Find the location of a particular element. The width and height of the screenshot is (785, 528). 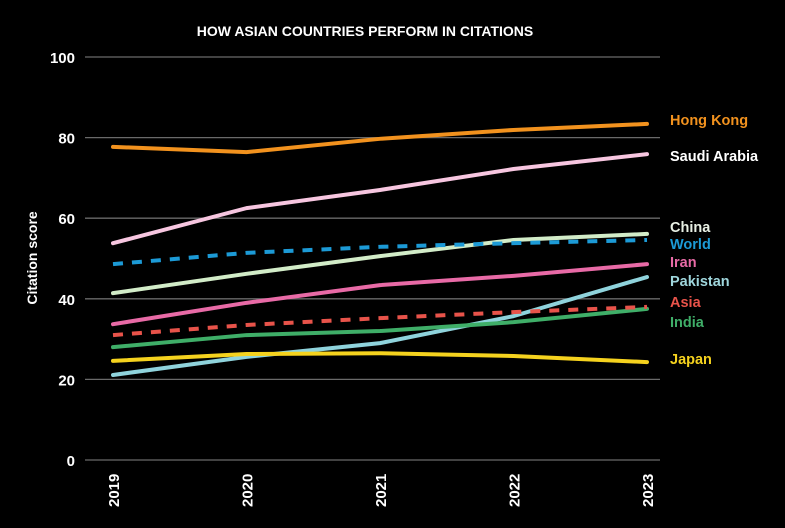

x-tick-label: 2023 is located at coordinates (648, 490).